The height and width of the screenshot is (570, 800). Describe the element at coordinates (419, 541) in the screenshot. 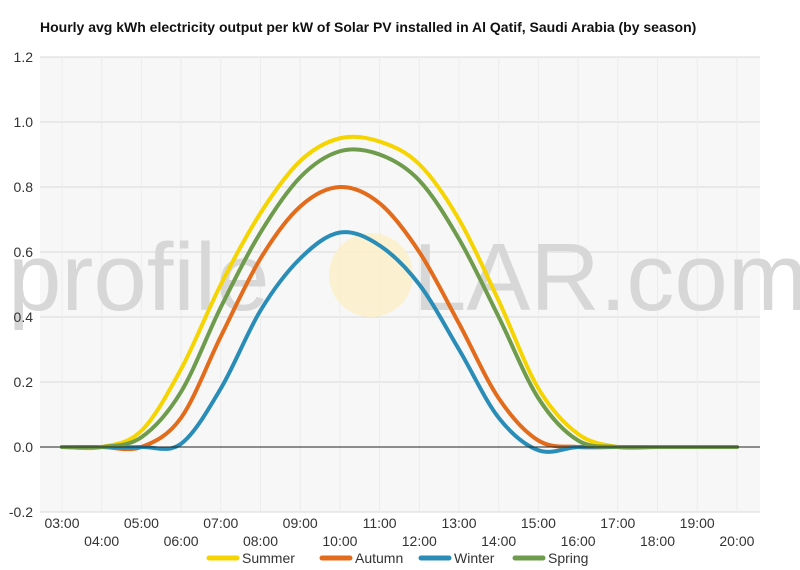

I see `x-tick-label: 12:00` at that location.